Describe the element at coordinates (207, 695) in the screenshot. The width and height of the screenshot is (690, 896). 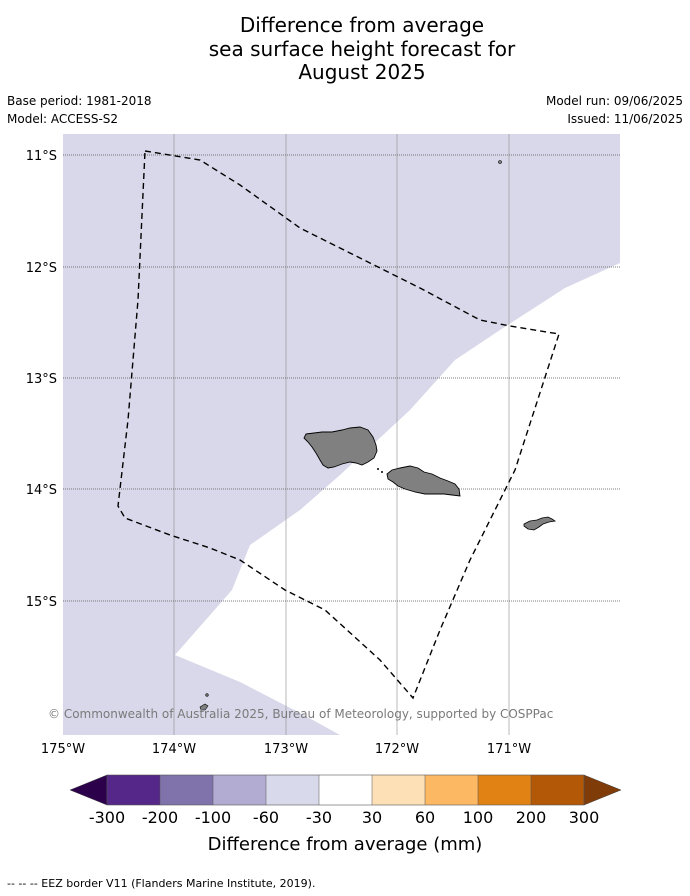
I see `islet-south` at that location.